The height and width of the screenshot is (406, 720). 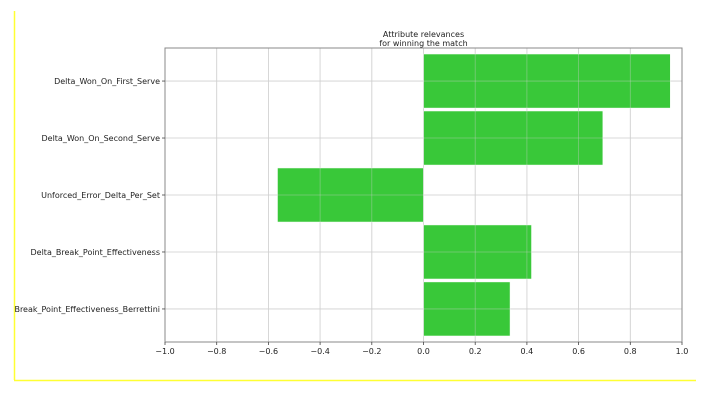 What do you see at coordinates (477, 252) in the screenshot?
I see `bar-delta-break-point-effectiveness` at bounding box center [477, 252].